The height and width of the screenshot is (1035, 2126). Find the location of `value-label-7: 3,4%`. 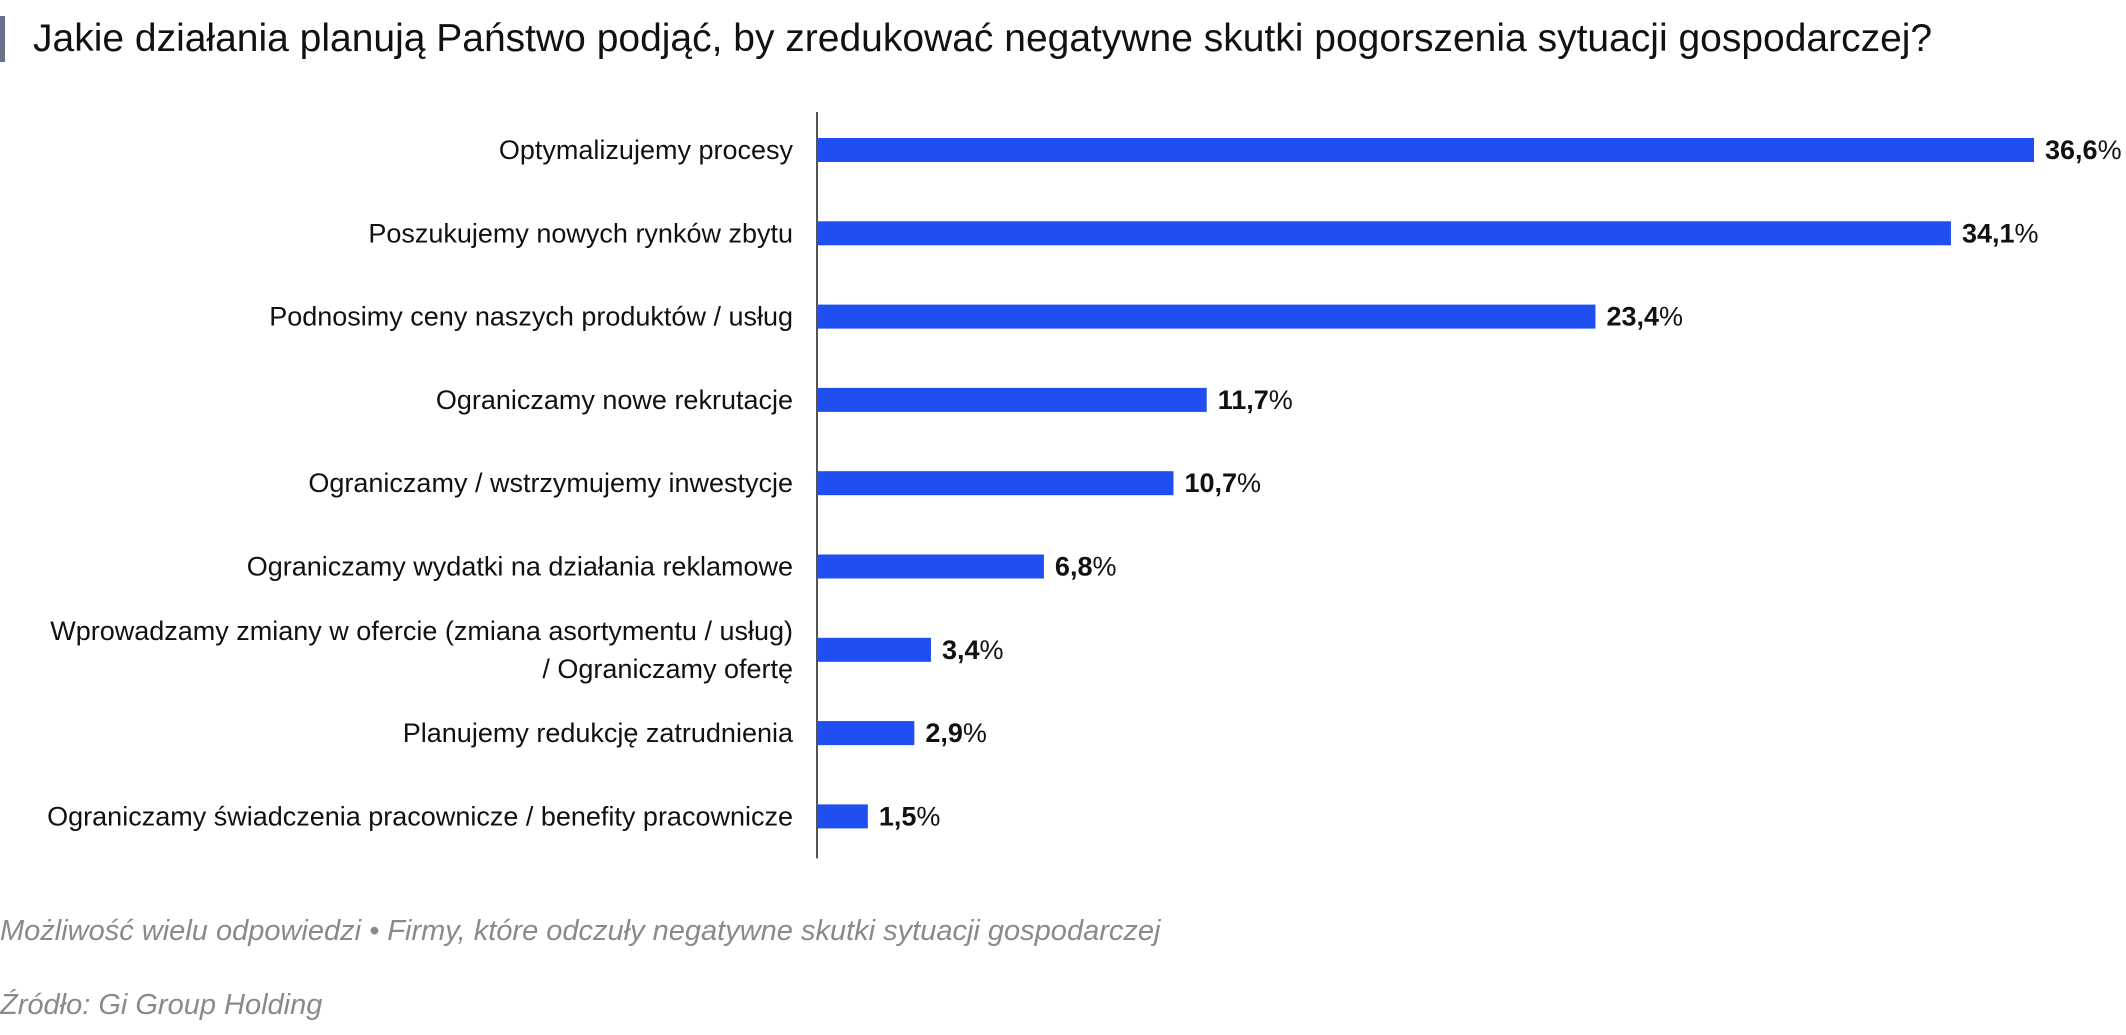

value-label-7: 3,4% is located at coordinates (973, 650).